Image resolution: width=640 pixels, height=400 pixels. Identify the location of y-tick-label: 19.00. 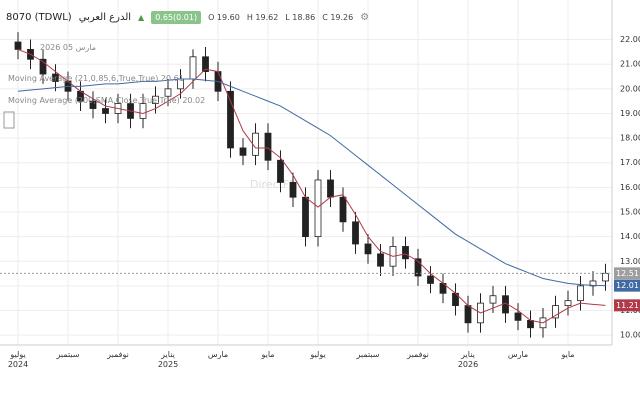
(630, 113).